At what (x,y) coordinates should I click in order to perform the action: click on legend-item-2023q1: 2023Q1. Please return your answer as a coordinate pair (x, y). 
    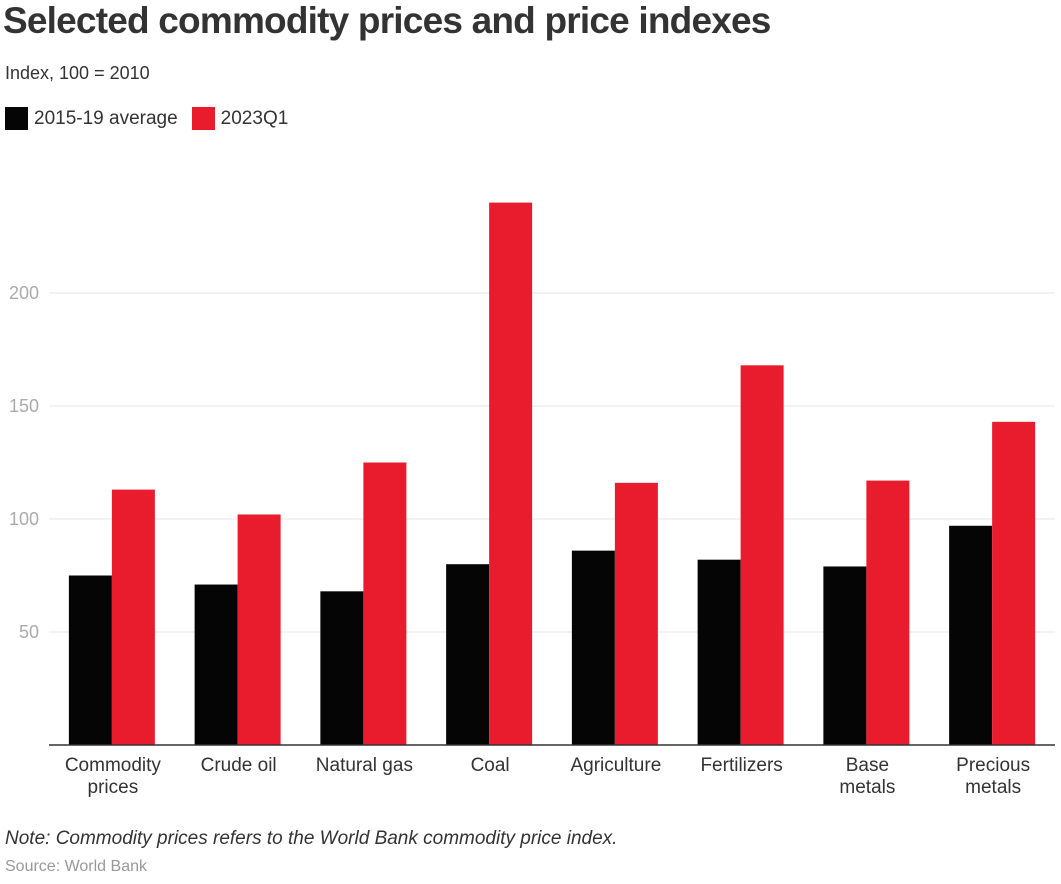
    Looking at the image, I should click on (240, 118).